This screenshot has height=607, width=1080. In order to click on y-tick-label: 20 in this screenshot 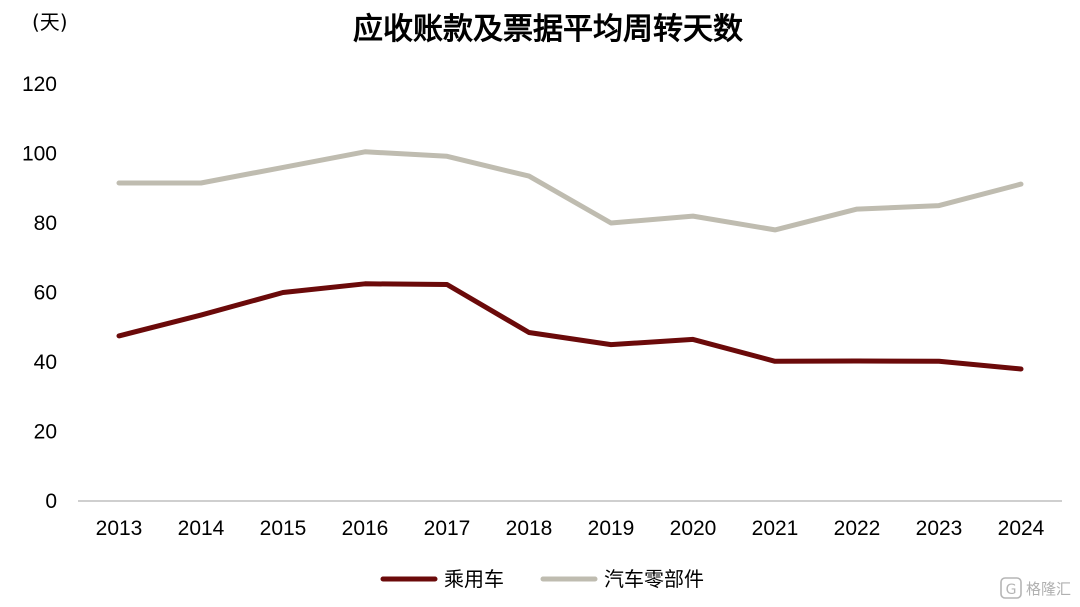, I will do `click(45, 432)`.